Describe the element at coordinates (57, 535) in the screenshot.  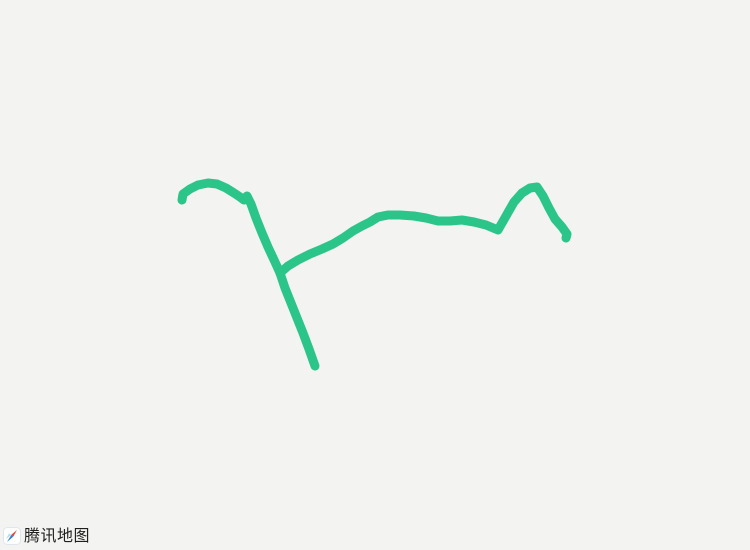
I see `brand-name: 腾讯地图` at that location.